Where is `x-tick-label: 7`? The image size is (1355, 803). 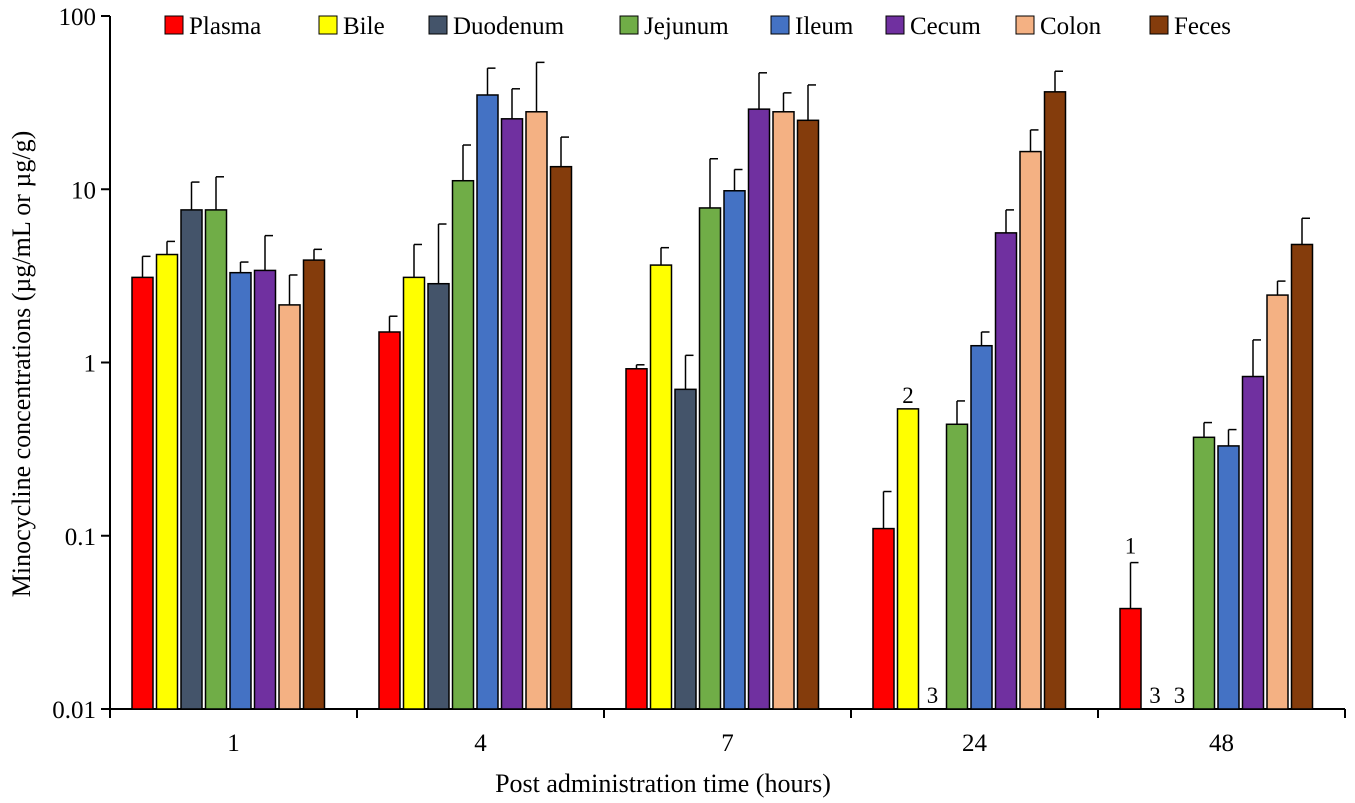
x-tick-label: 7 is located at coordinates (727, 743).